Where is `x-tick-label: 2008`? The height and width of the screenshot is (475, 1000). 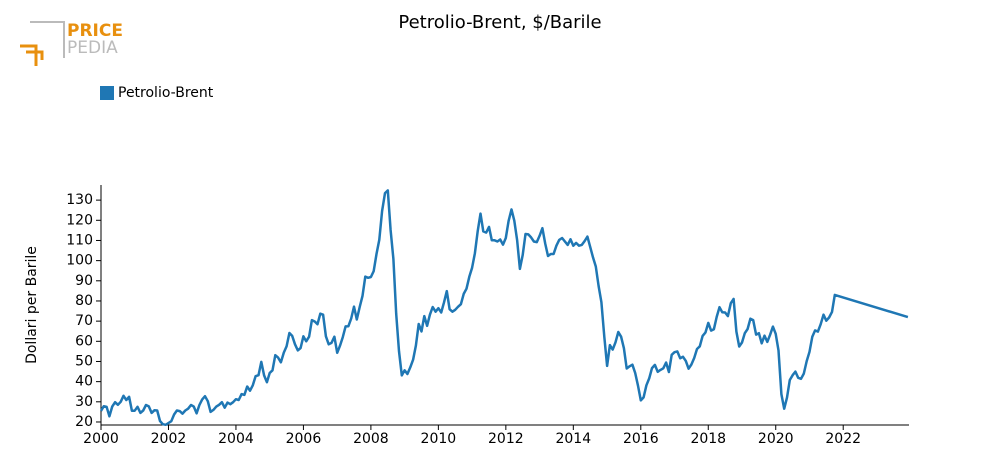 x-tick-label: 2008 is located at coordinates (371, 439).